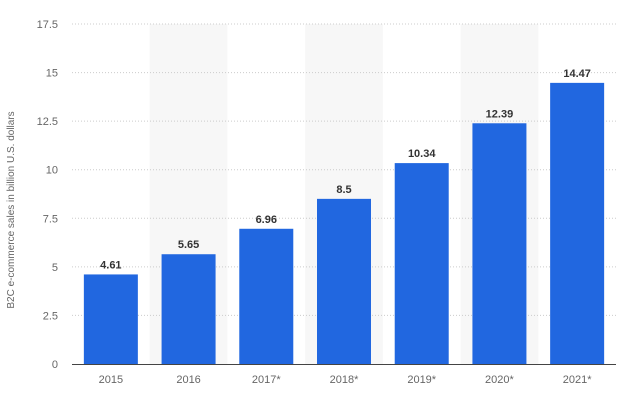  I want to click on x-tick-label: 2019*, so click(421, 380).